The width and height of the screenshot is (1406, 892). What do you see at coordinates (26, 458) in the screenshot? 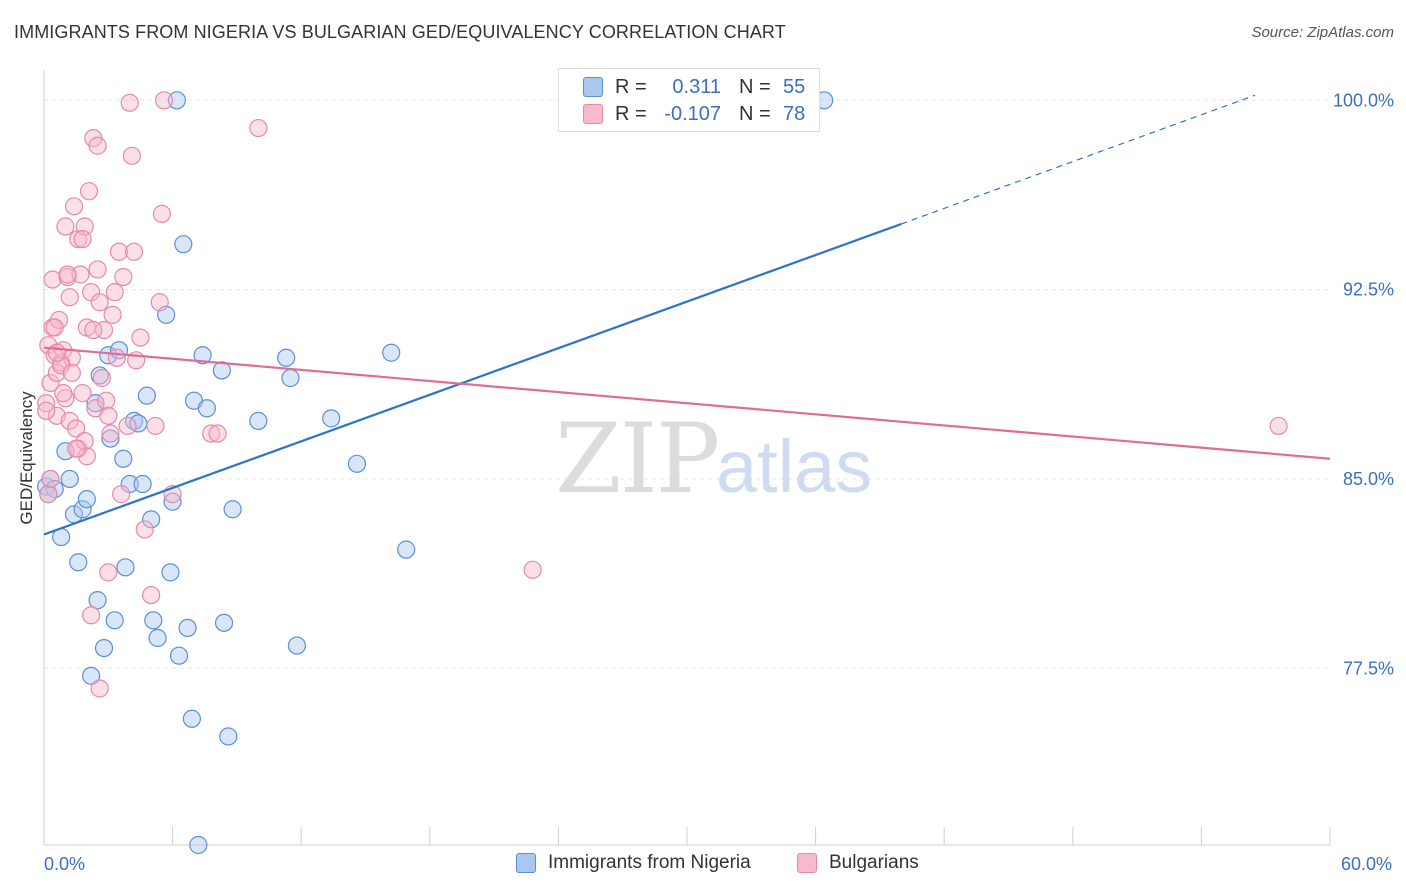
I see `y-axis-label: GED/Equivalency` at bounding box center [26, 458].